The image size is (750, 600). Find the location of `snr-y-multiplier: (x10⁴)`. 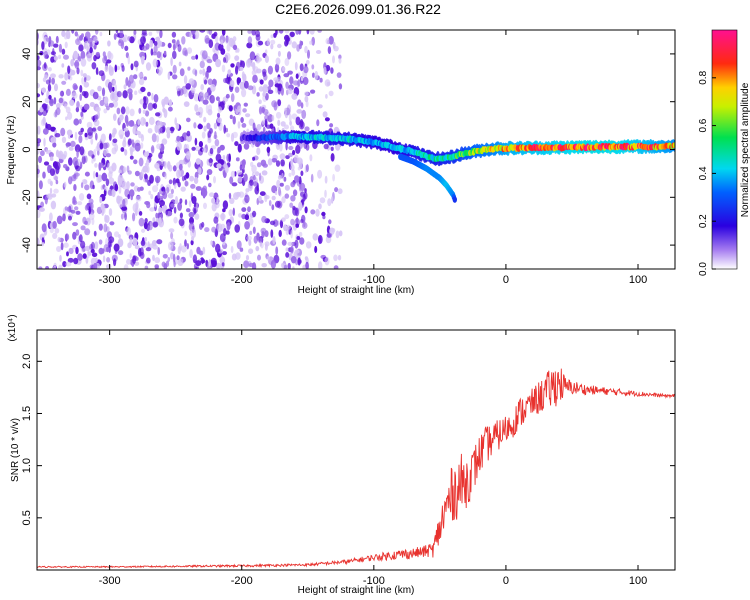

snr-y-multiplier: (x10⁴) is located at coordinates (12, 327).